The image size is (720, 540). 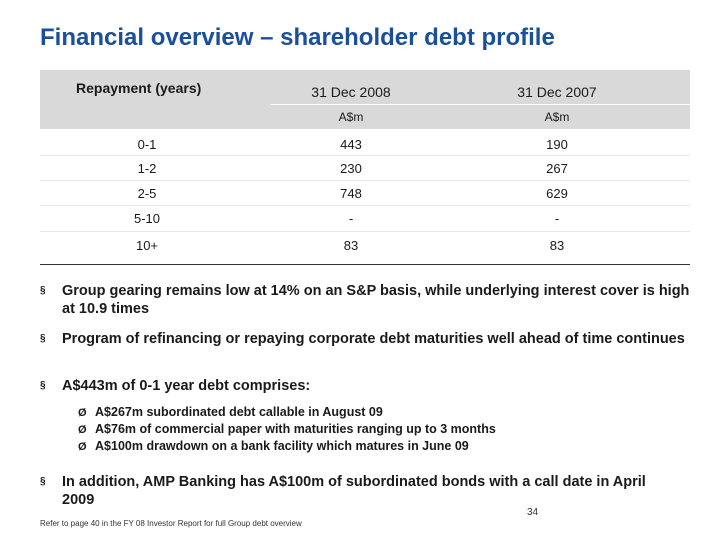 I want to click on bullet-text: A$443m of 0-1 year debt comprises:, so click(x=186, y=386).